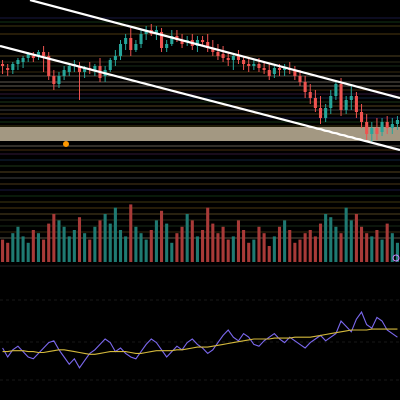  I want to click on indicator-panel, so click(200, 339).